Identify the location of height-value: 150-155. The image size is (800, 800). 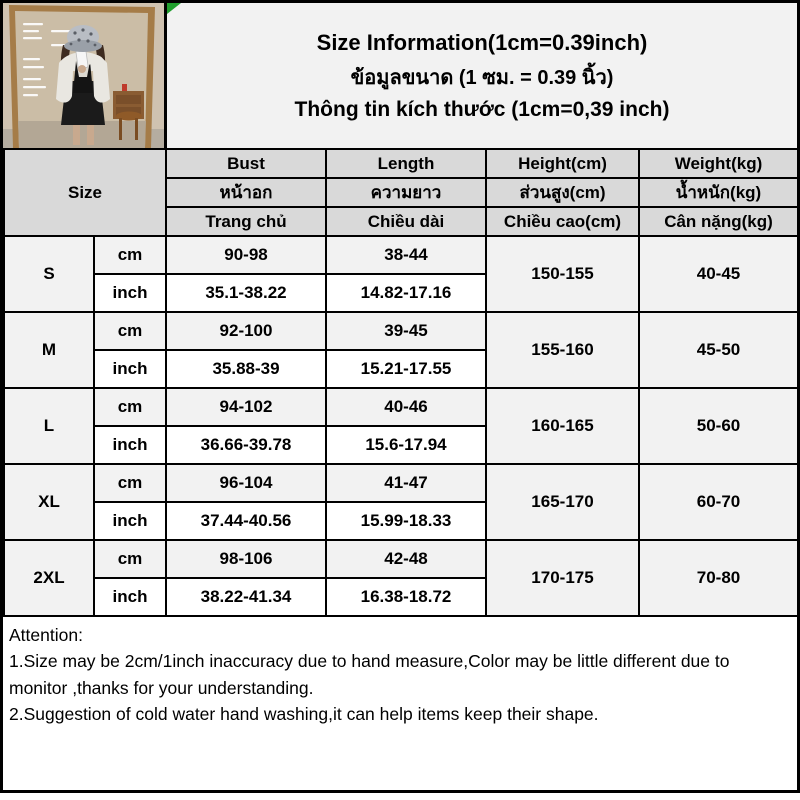
(562, 274).